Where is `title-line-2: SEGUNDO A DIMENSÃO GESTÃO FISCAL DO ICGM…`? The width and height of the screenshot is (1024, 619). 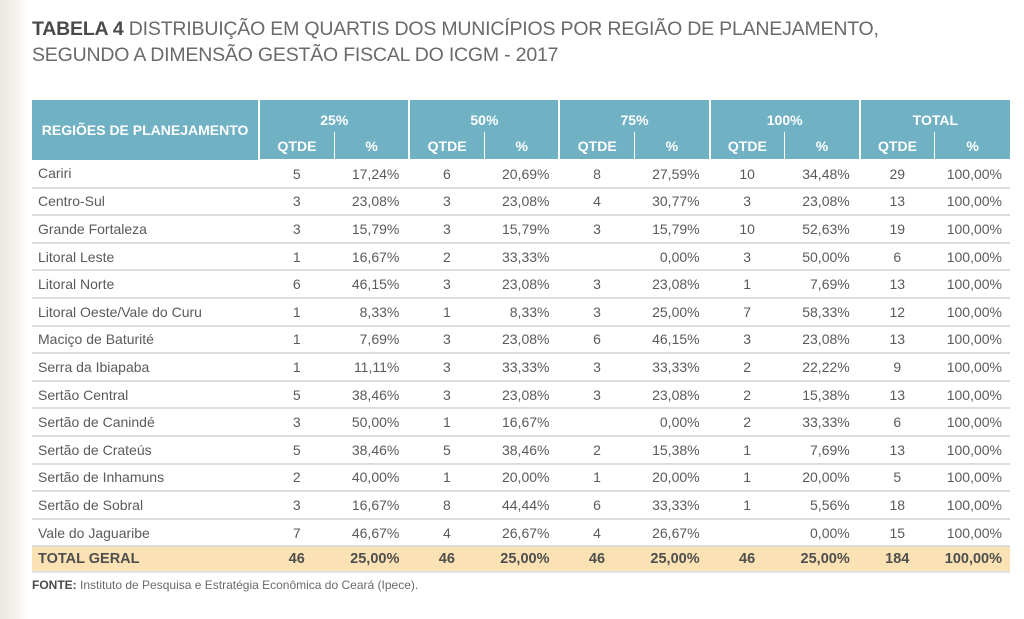
title-line-2: SEGUNDO A DIMENSÃO GESTÃO FISCAL DO ICGM… is located at coordinates (295, 55).